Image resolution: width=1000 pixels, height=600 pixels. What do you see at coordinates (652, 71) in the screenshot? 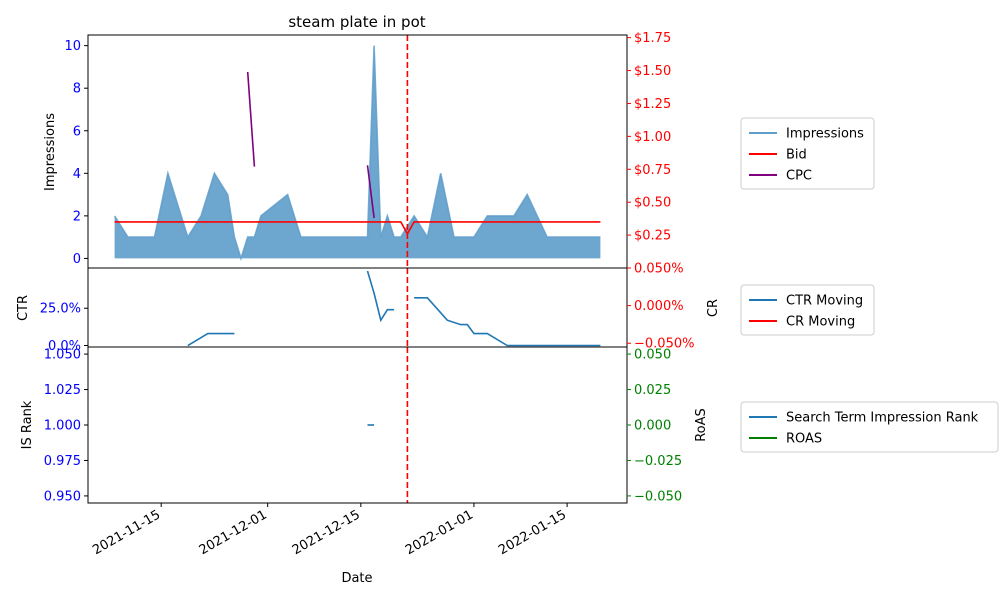
I see `y-right-tick-label: $1.50` at bounding box center [652, 71].